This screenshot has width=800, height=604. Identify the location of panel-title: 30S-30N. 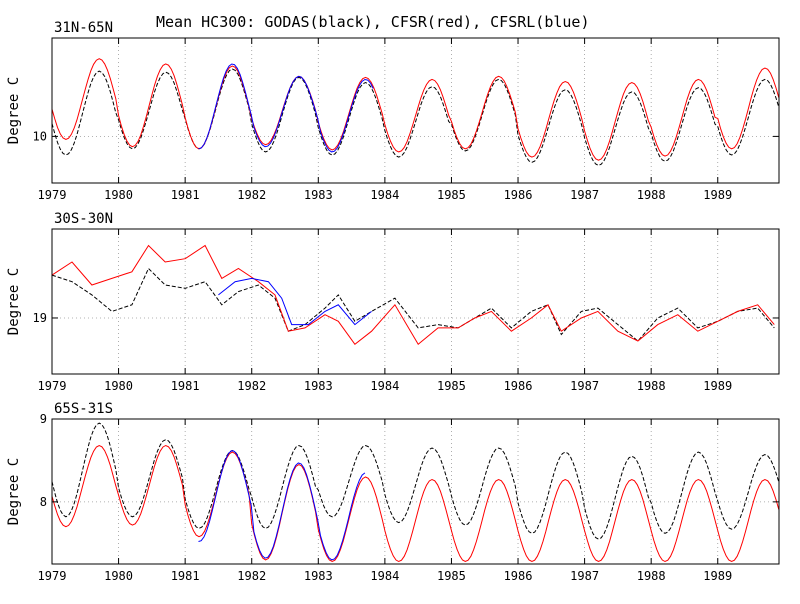
(83, 219).